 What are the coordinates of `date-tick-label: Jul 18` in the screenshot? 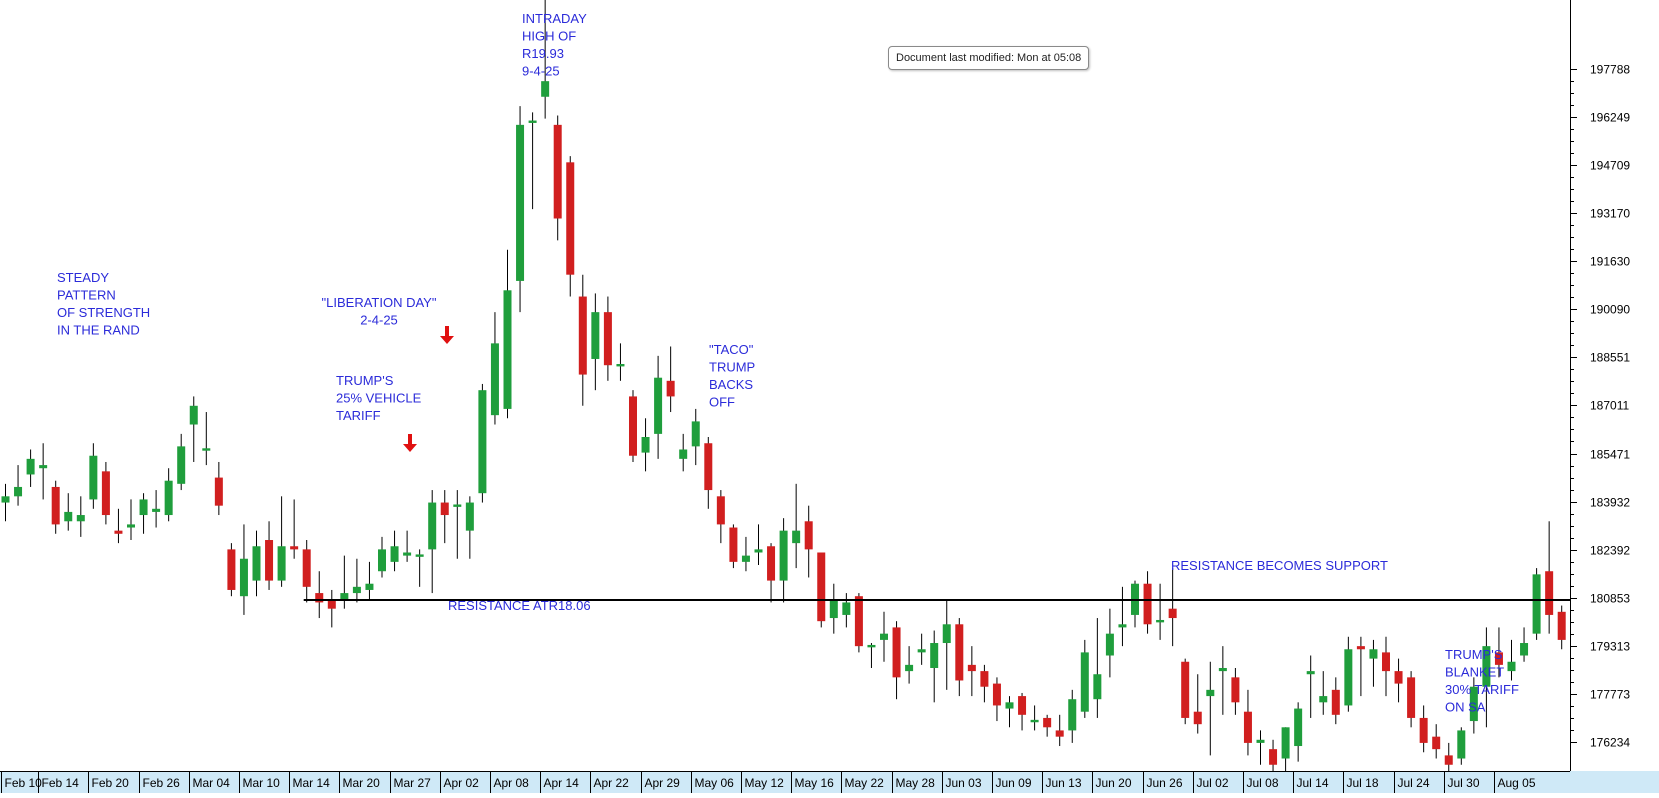 It's located at (1363, 783).